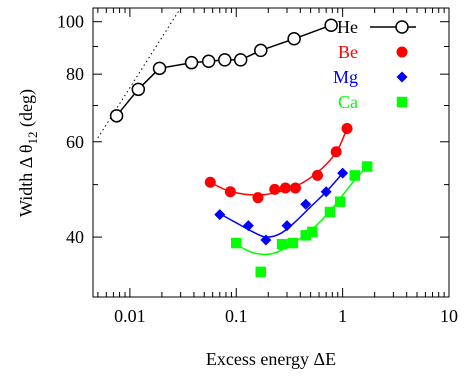 This screenshot has height=377, width=473. Describe the element at coordinates (402, 52) in the screenshot. I see `legend-marker-be` at that location.